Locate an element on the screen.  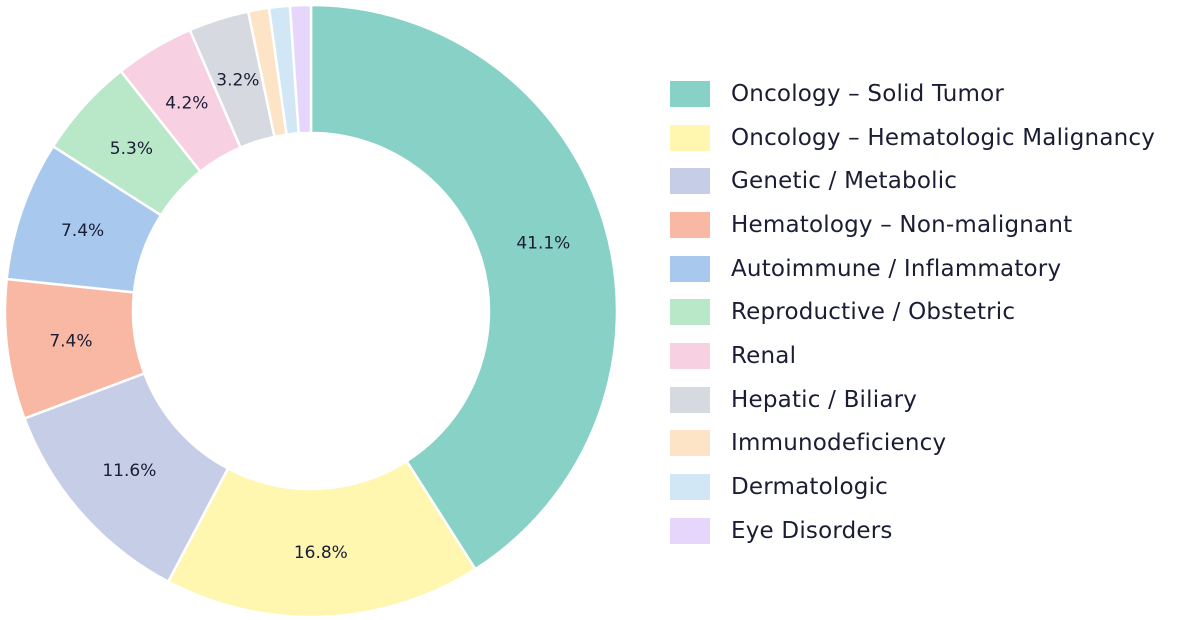
legend-item-dermatologic: Dermatologic is located at coordinates (912, 487).